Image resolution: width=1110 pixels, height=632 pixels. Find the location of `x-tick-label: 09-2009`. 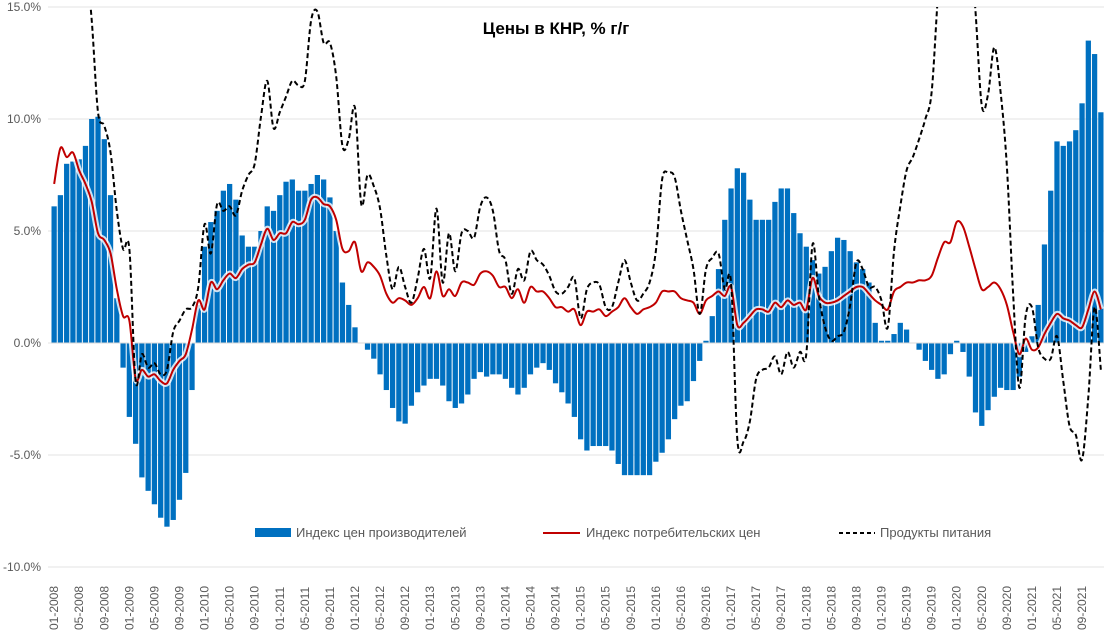

x-tick-label: 09-2009 is located at coordinates (179, 608).